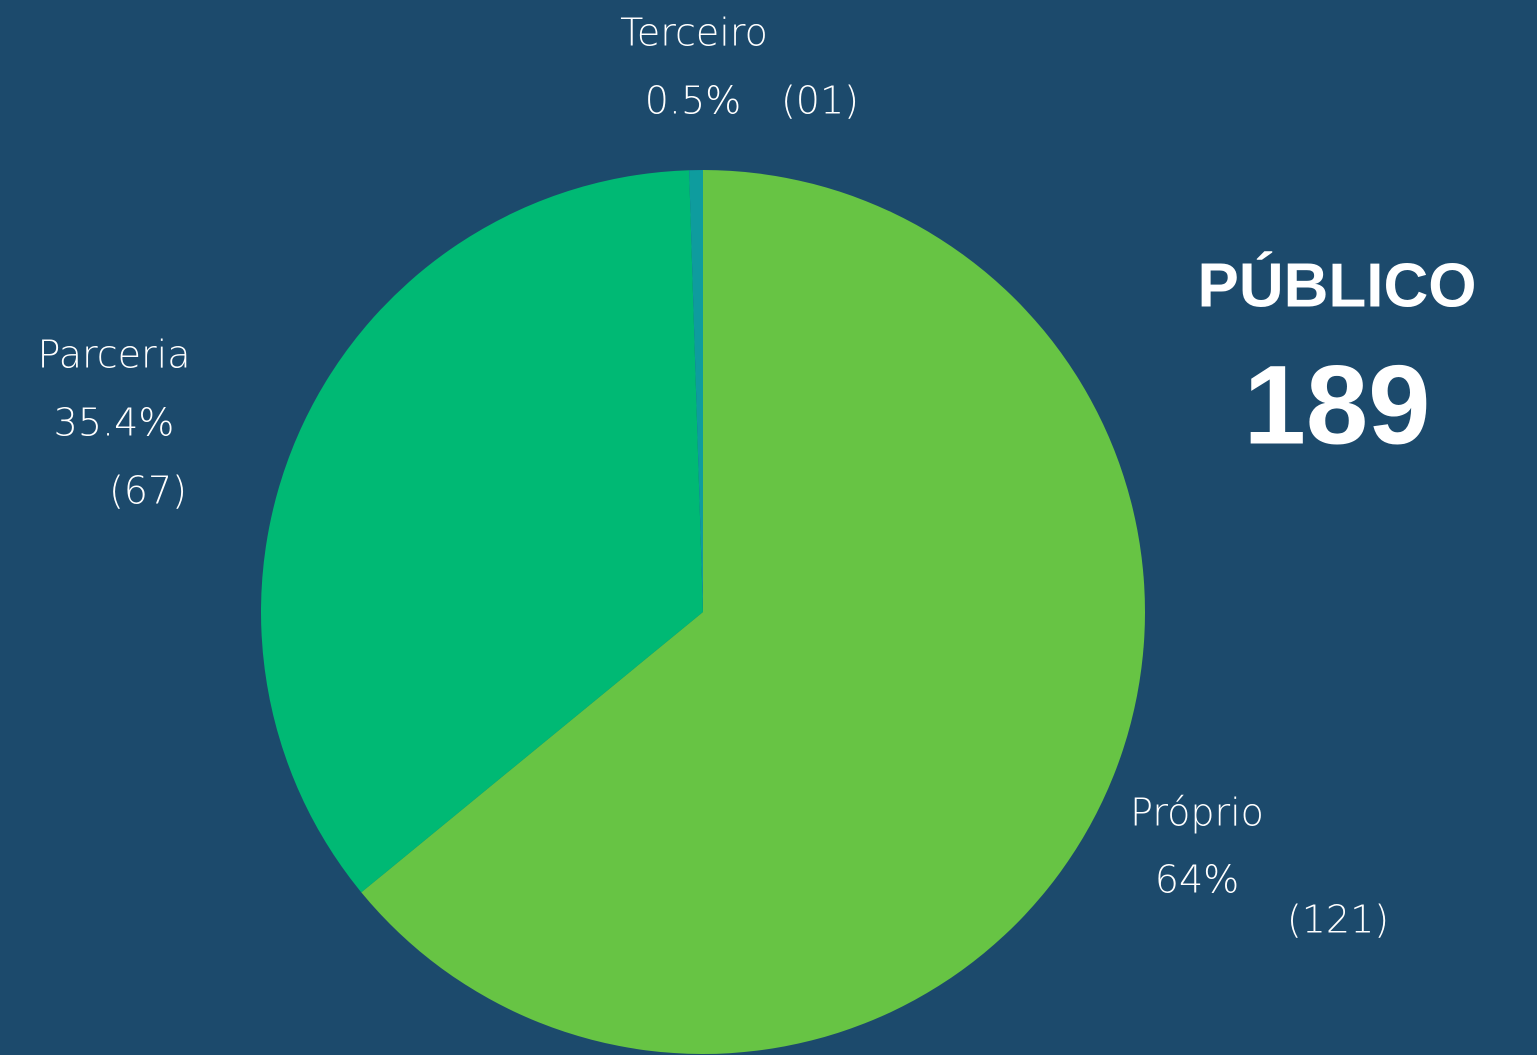 This screenshot has height=1055, width=1537. Describe the element at coordinates (1197, 813) in the screenshot. I see `slice-name: Próprio` at that location.